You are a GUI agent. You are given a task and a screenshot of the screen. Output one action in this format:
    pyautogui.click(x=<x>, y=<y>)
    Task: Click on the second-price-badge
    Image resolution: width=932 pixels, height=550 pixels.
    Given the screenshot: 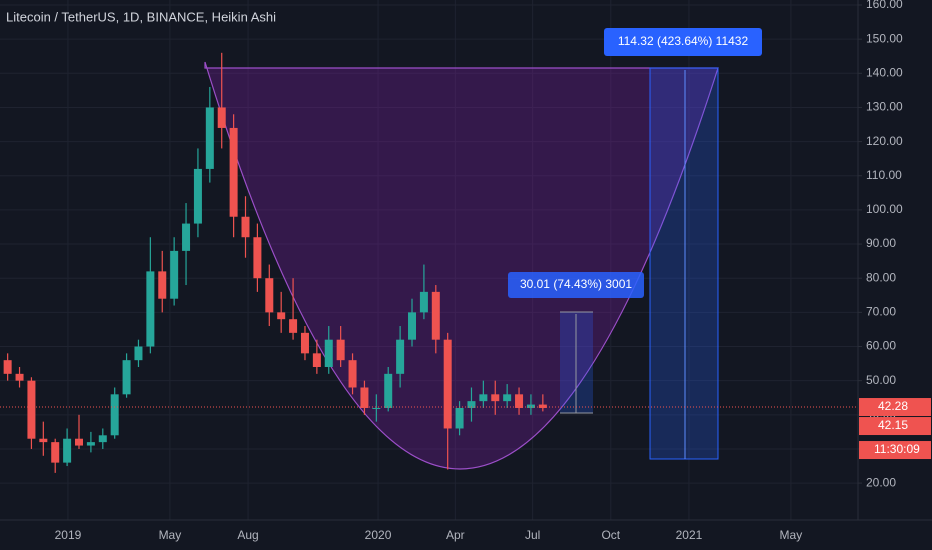 What is the action you would take?
    pyautogui.click(x=895, y=426)
    